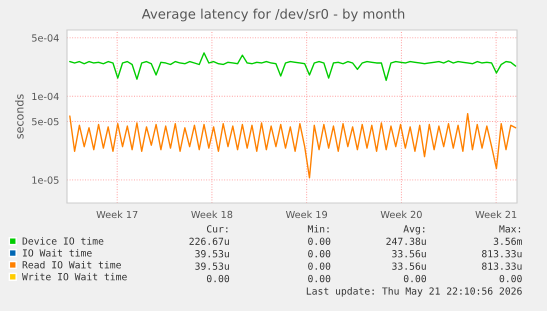  Describe the element at coordinates (508, 241) in the screenshot. I see `text: 3.56m` at that location.